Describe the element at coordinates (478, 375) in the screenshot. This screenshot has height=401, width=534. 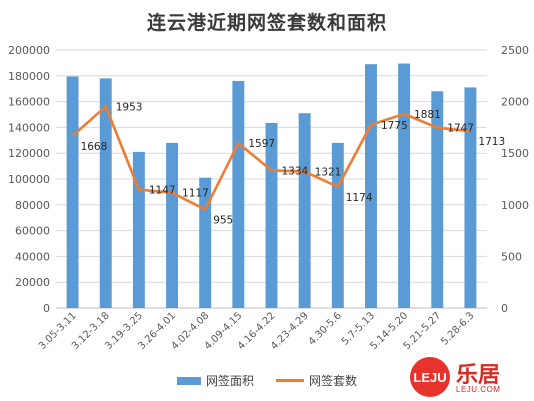
I see `leju-logo-text: 乐居` at that location.